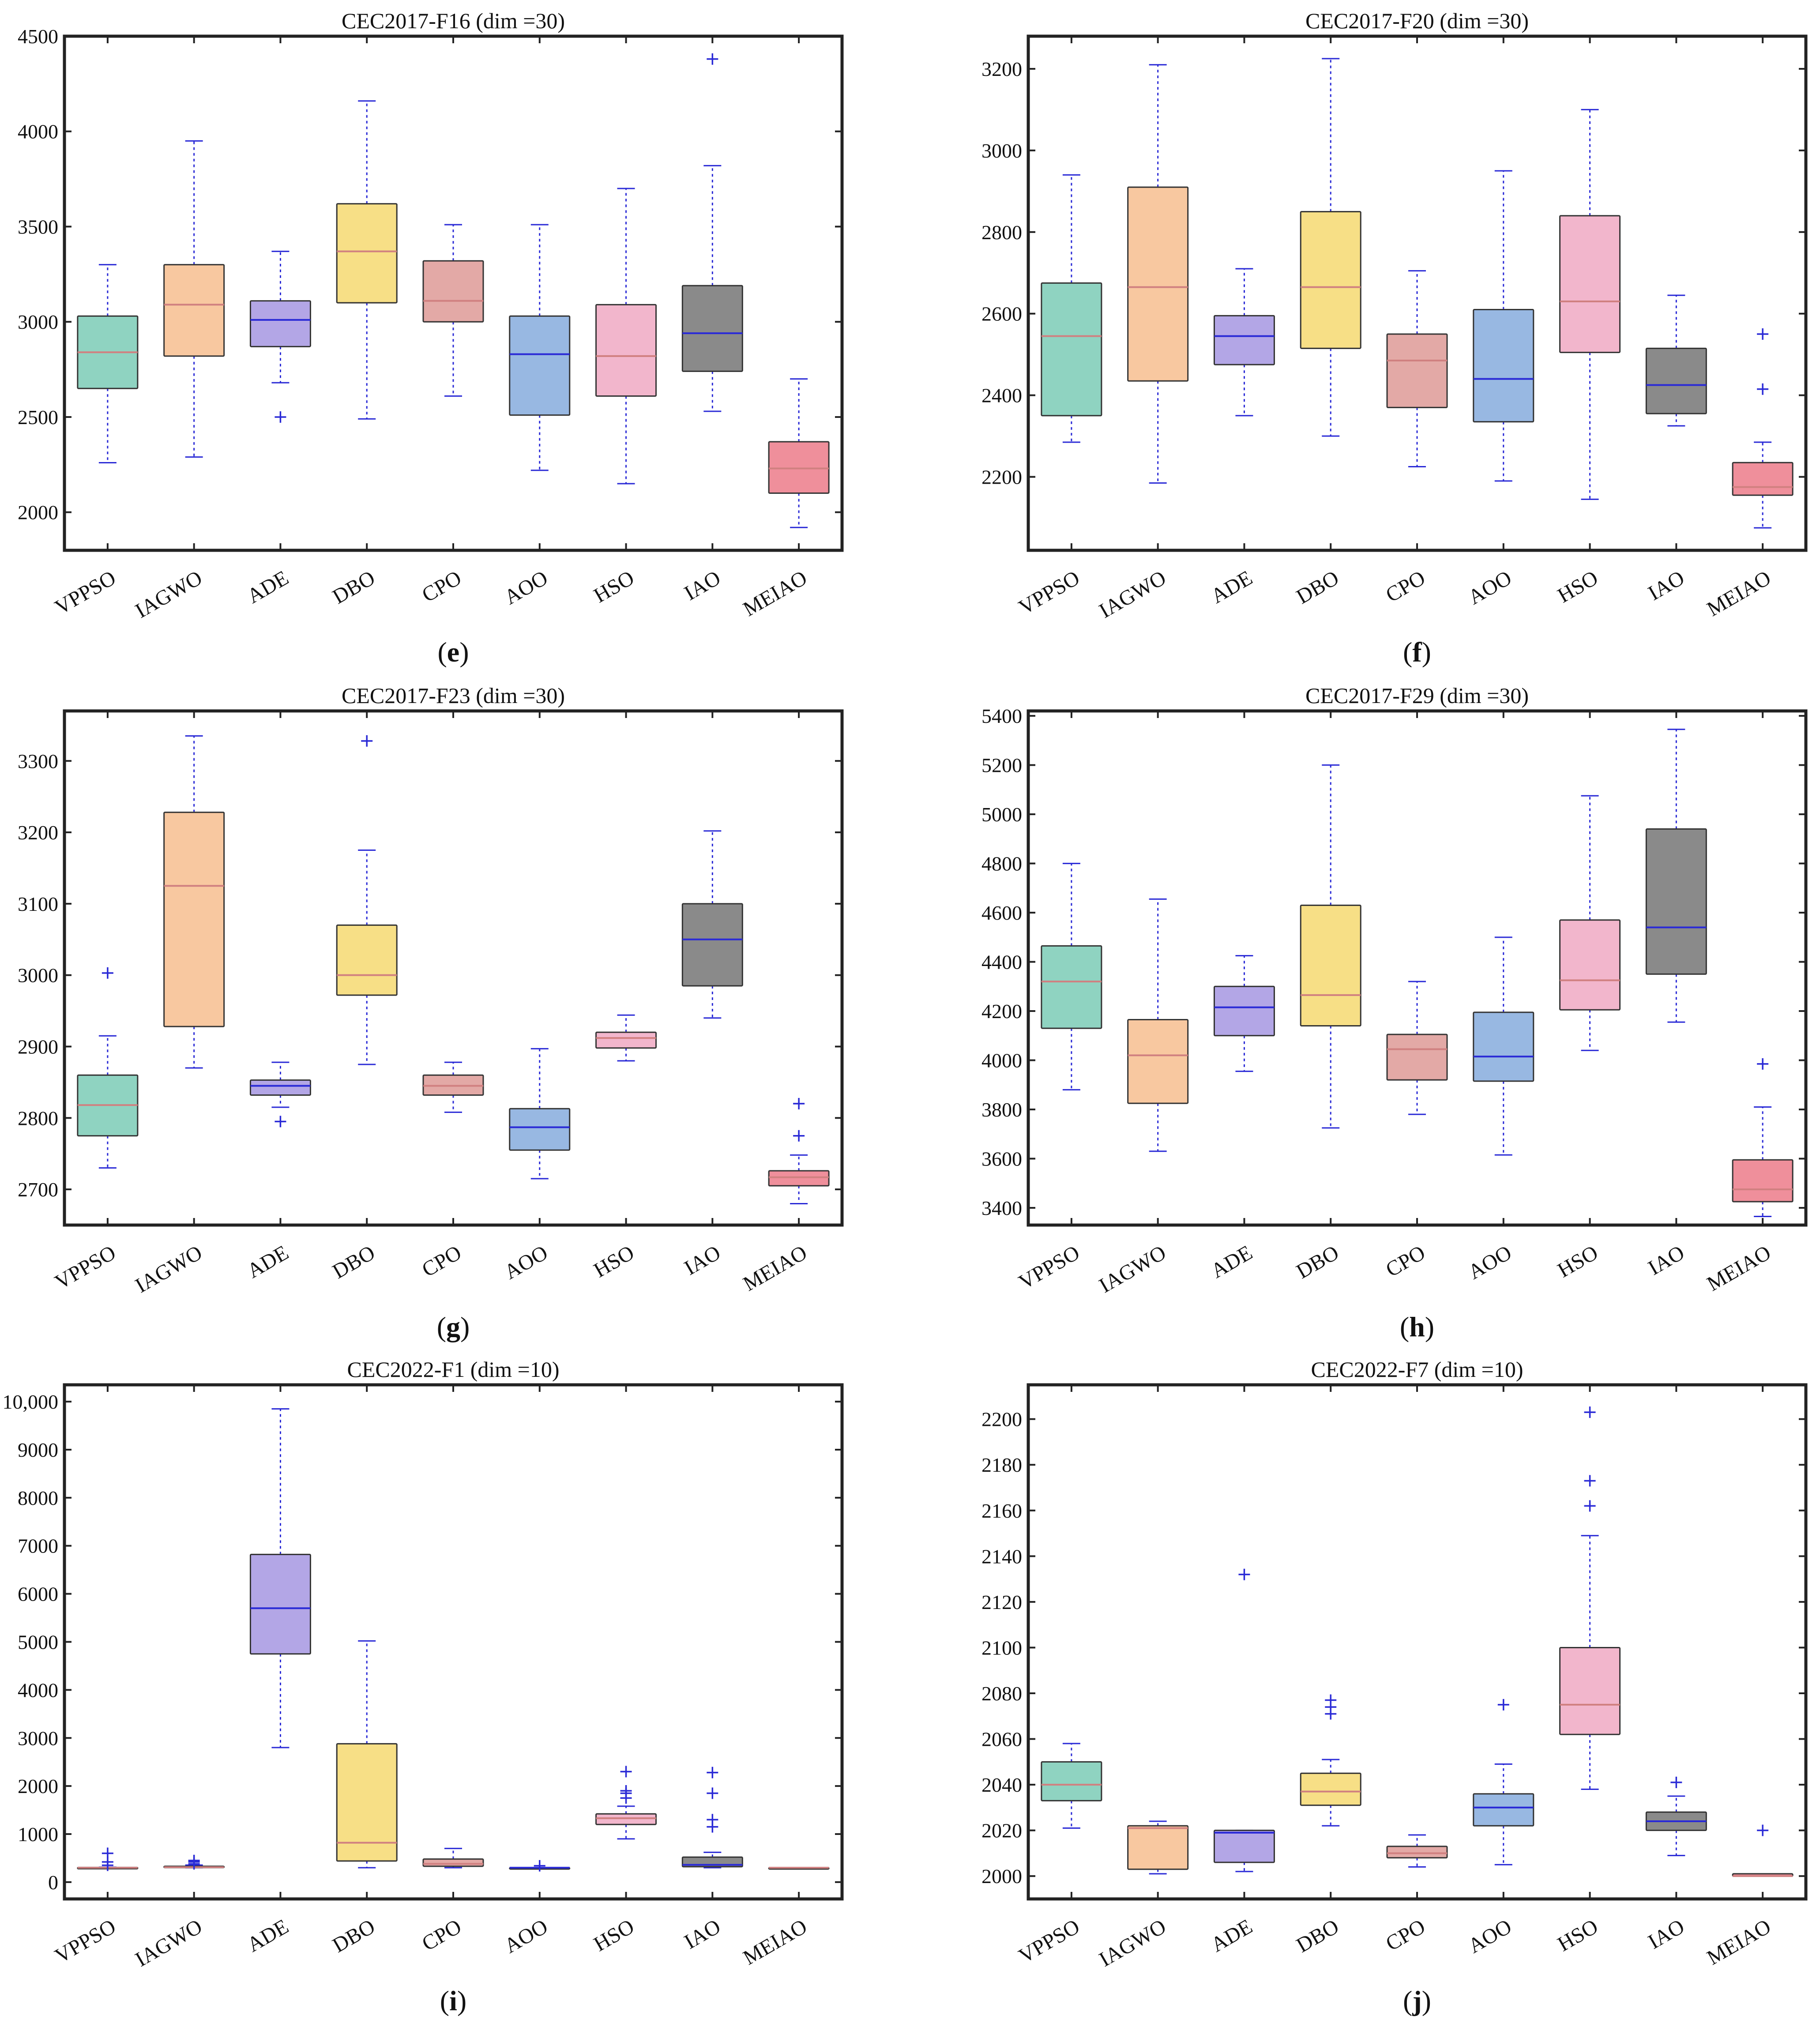  I want to click on panel-label-letter: i, so click(453, 2000).